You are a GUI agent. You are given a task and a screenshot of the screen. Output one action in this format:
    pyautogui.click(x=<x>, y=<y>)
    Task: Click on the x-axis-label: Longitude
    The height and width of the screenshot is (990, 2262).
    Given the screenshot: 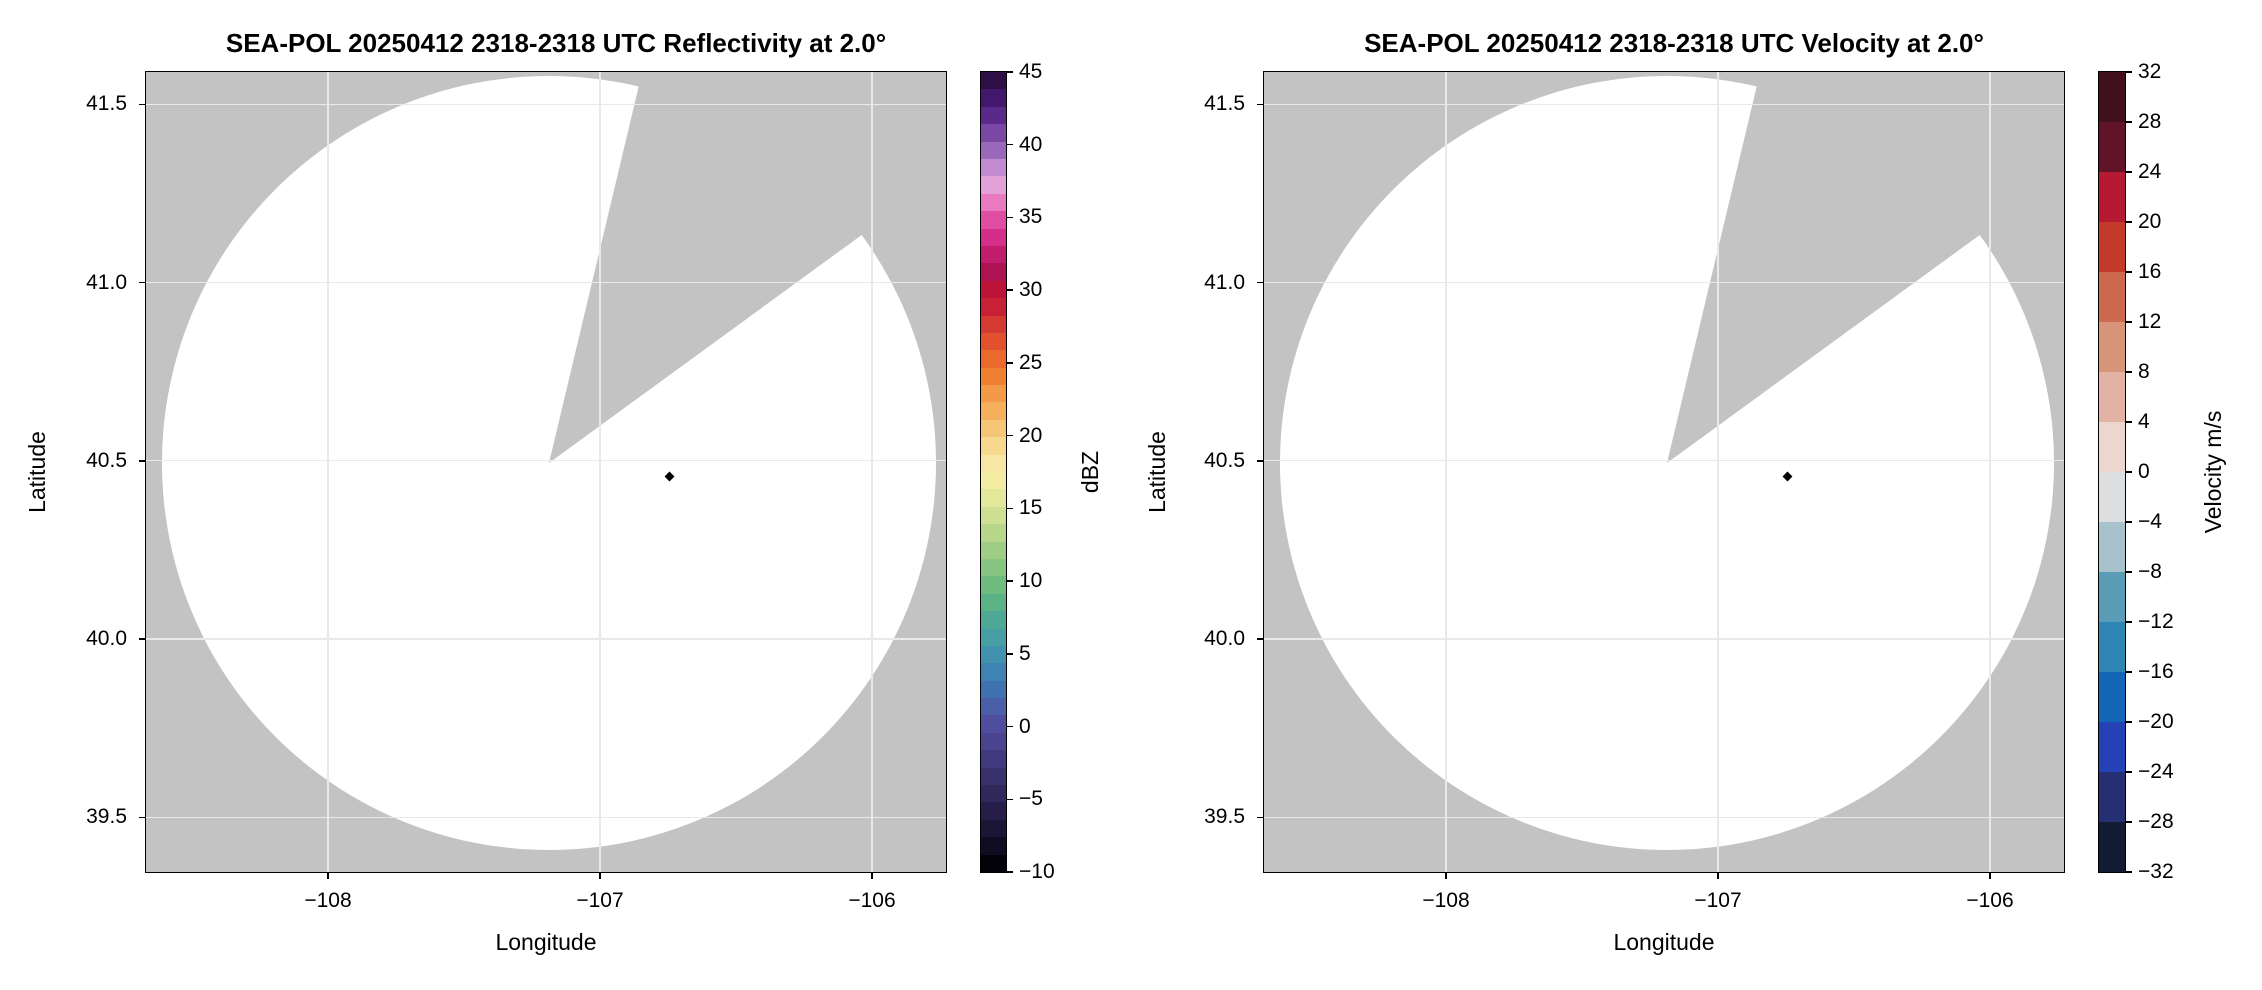 What is the action you would take?
    pyautogui.click(x=1664, y=942)
    